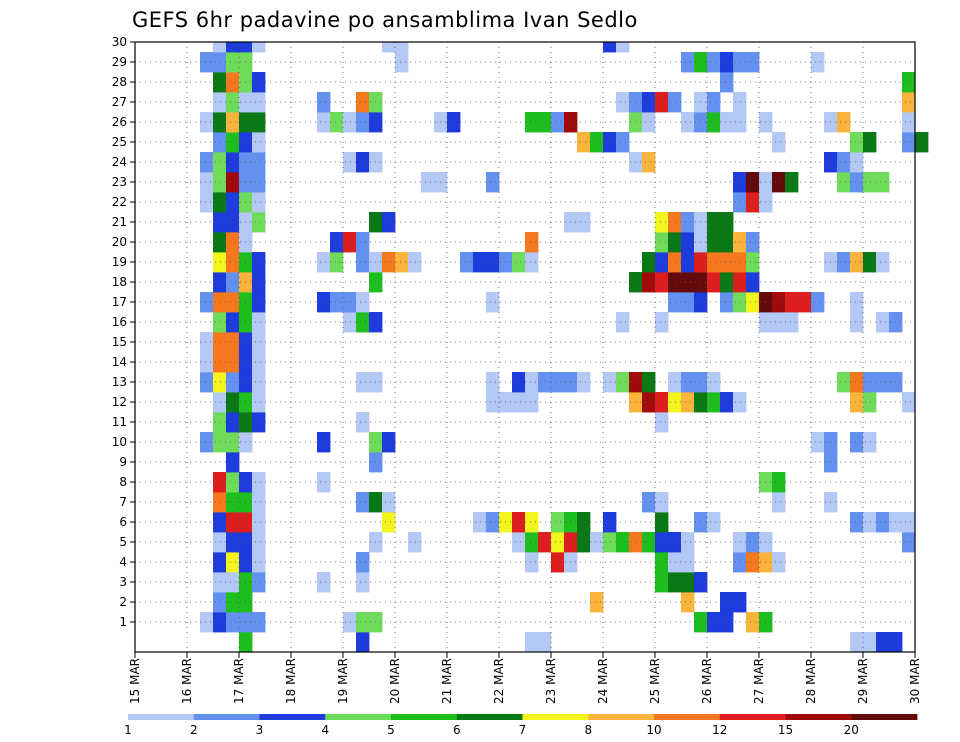  I want to click on y-tick-label: 25, so click(119, 142).